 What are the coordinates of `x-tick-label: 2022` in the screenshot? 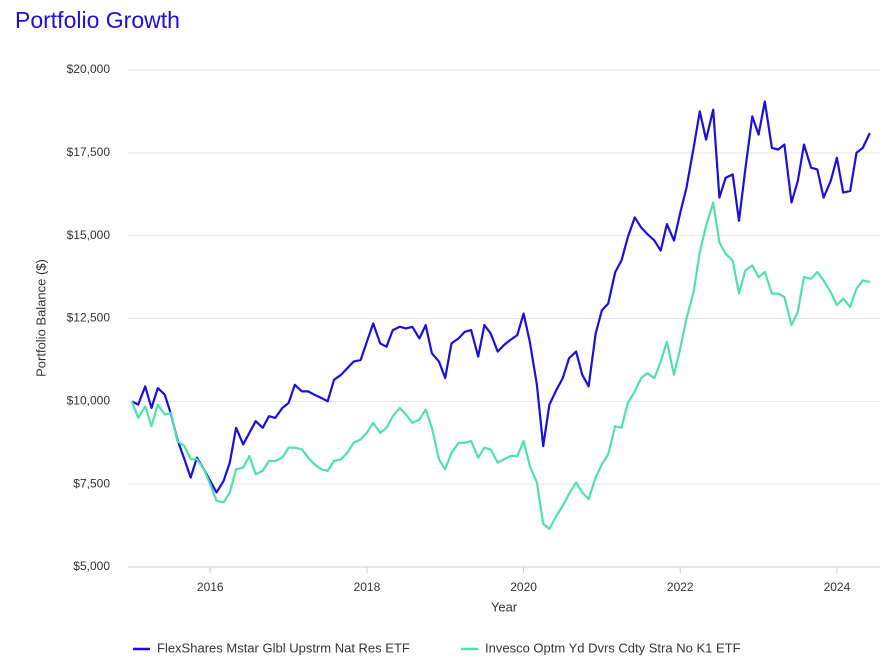 It's located at (680, 587).